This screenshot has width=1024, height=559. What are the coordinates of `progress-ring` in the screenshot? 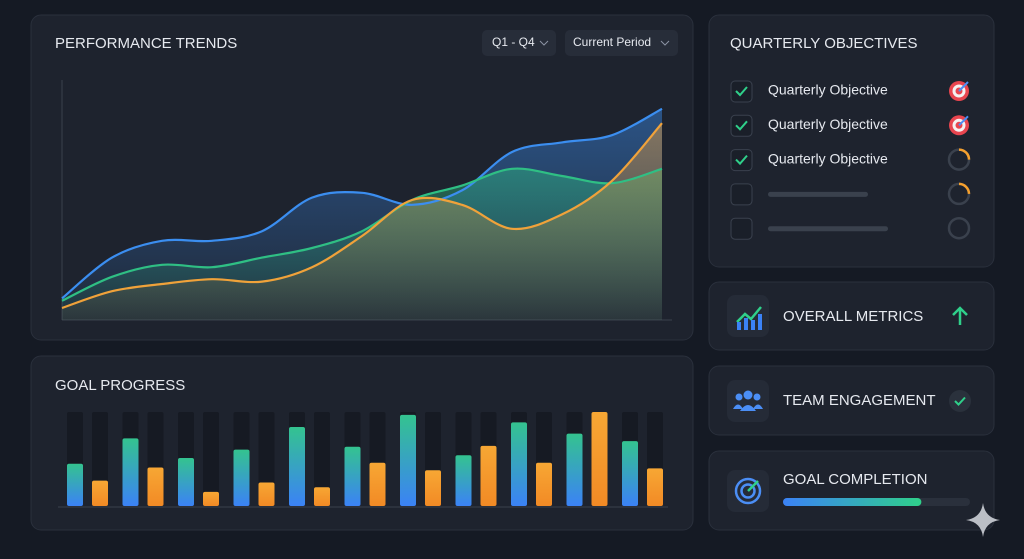 It's located at (959, 228).